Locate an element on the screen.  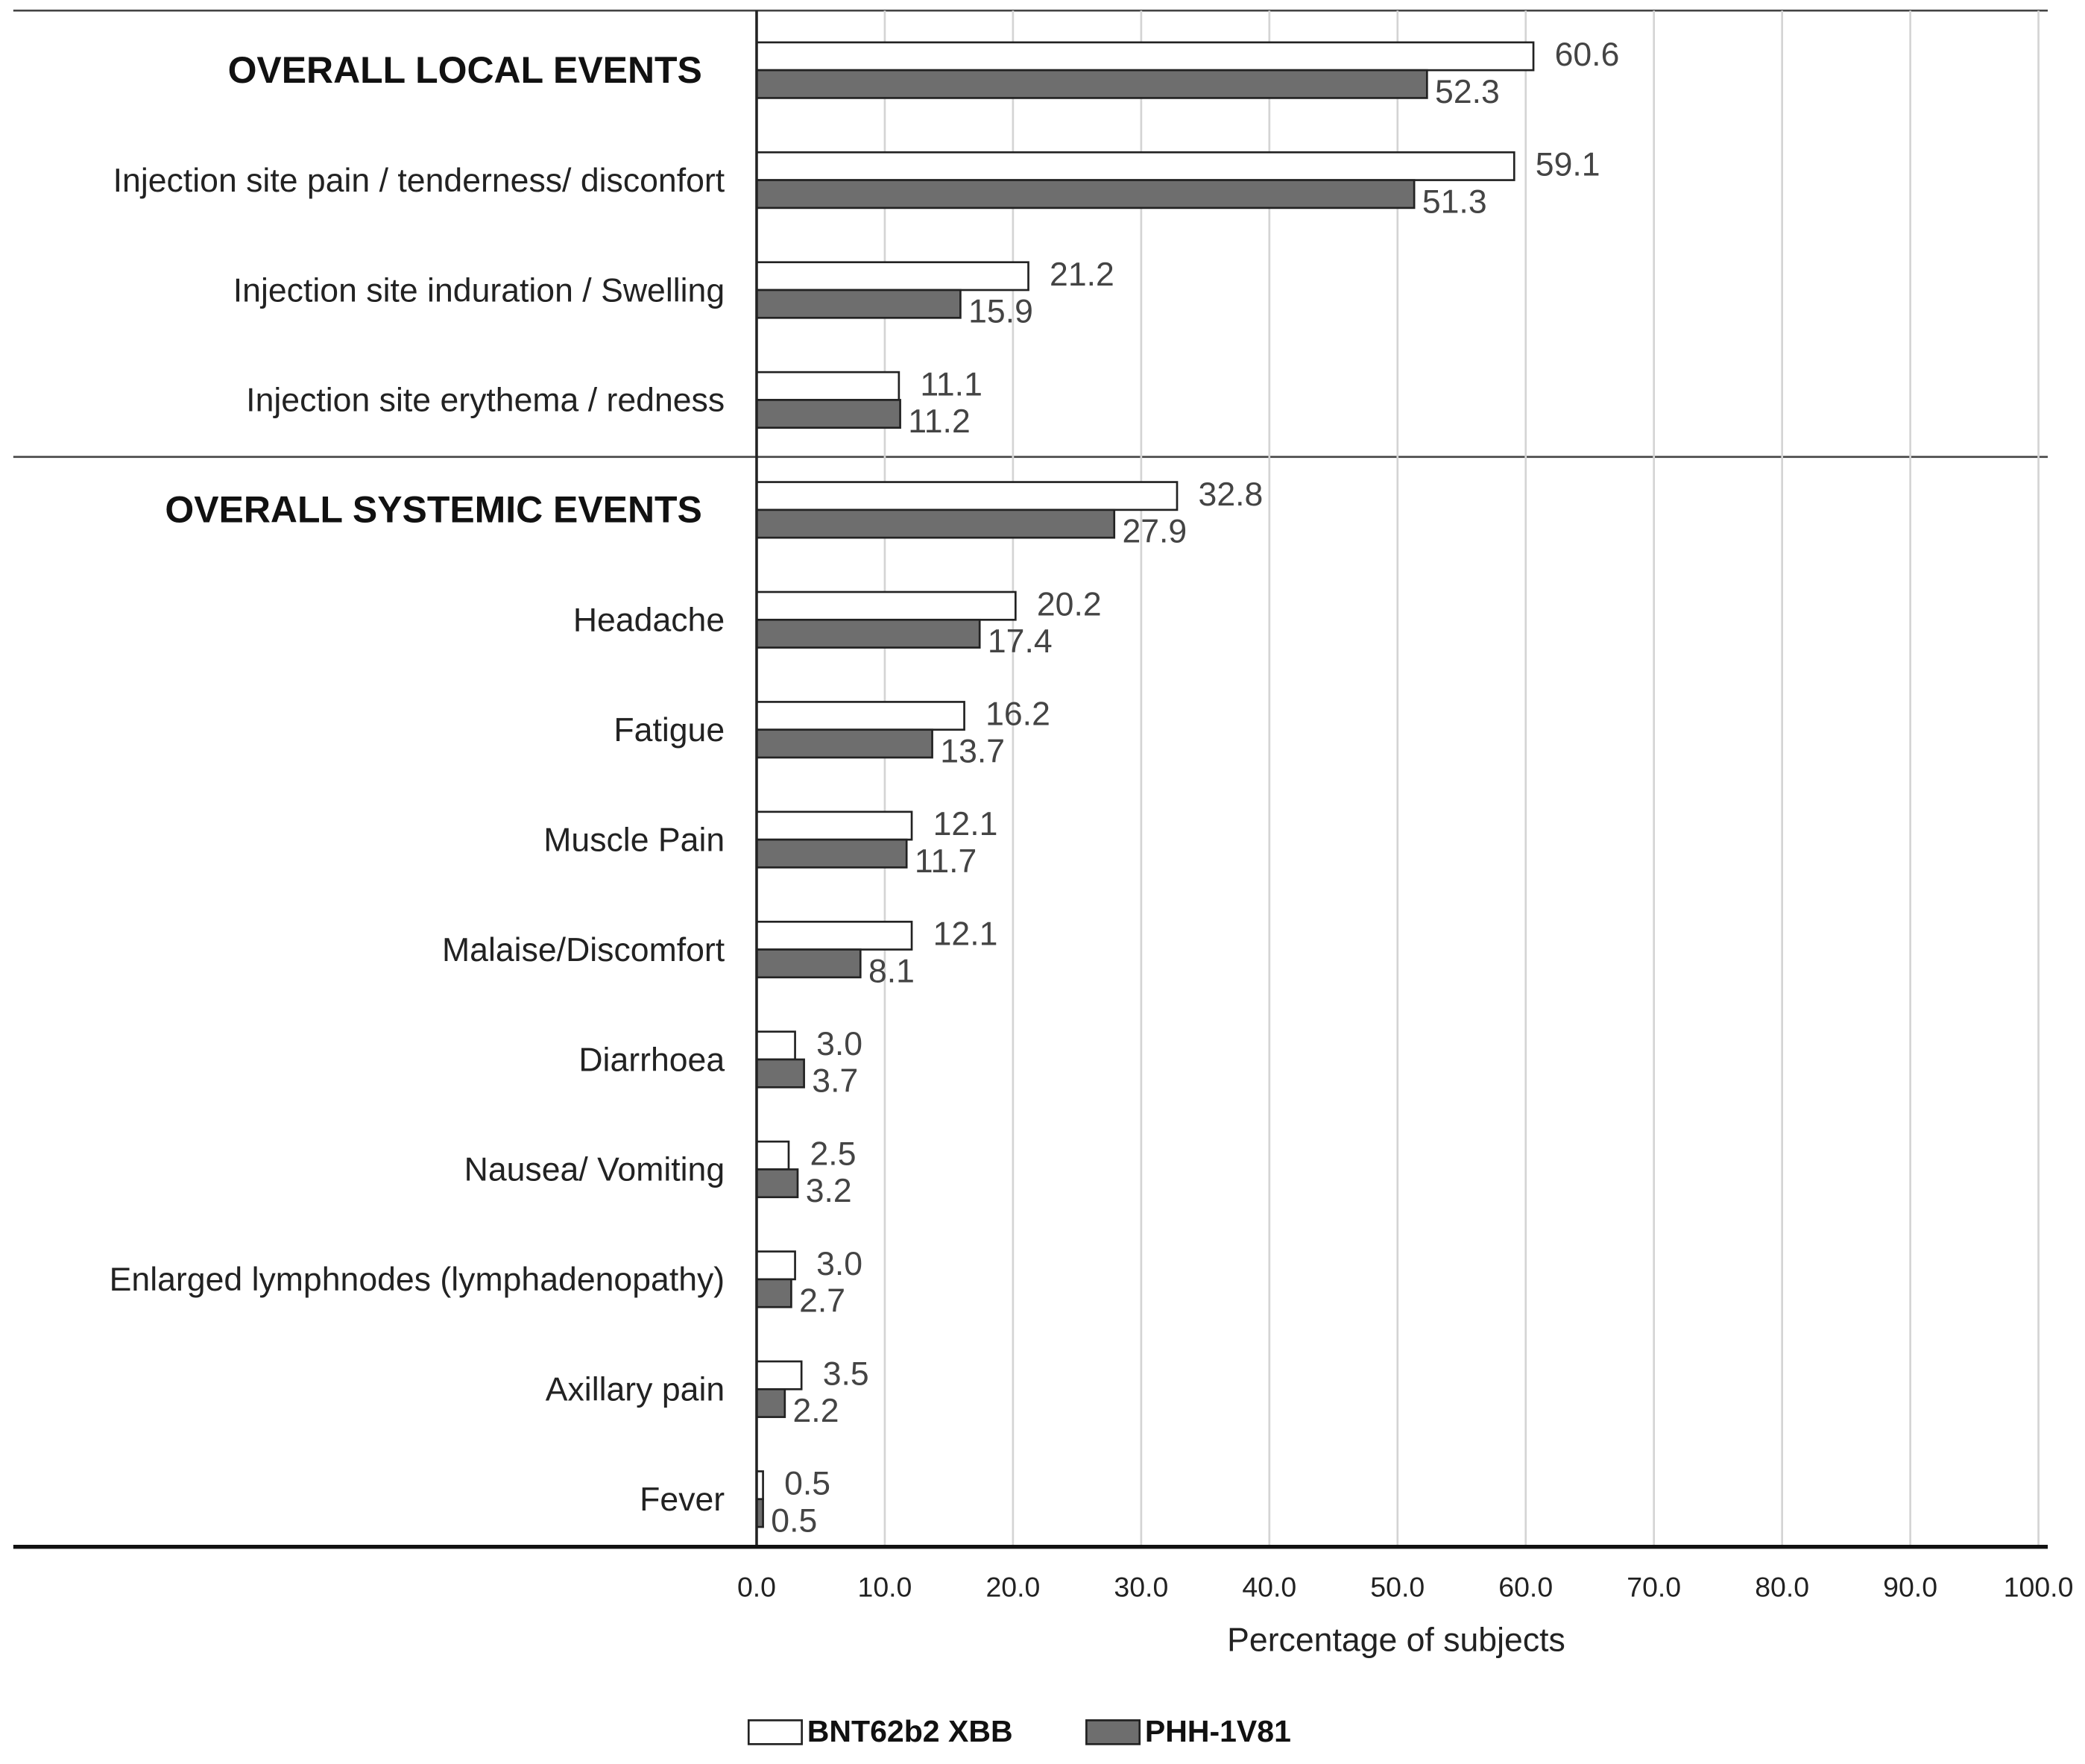
y-tick-label: Malaise/Discomfort is located at coordinates (583, 950).